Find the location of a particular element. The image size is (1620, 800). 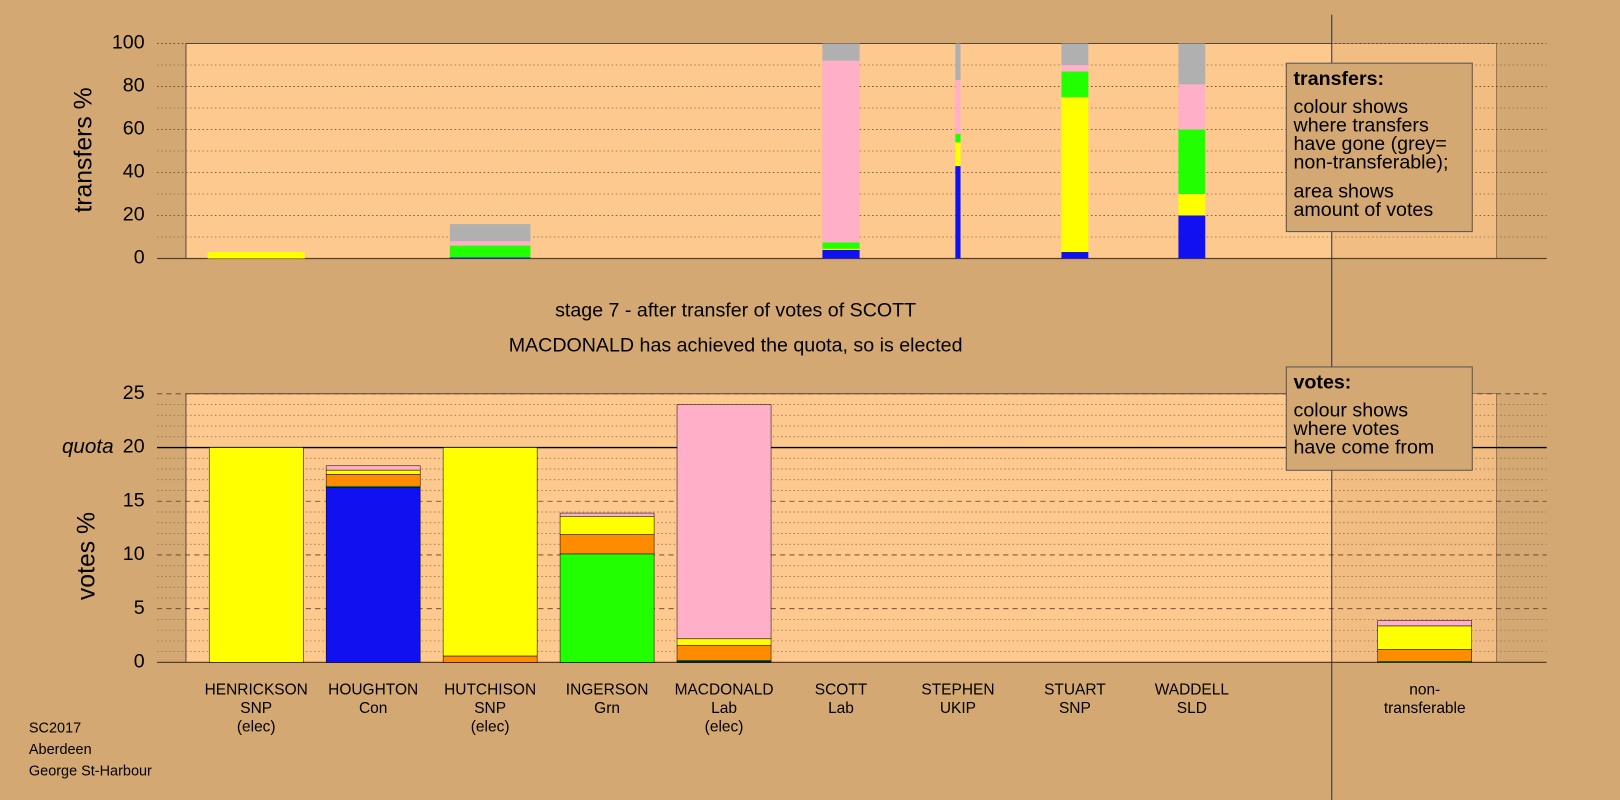

y-tick-label: 100 is located at coordinates (128, 43).